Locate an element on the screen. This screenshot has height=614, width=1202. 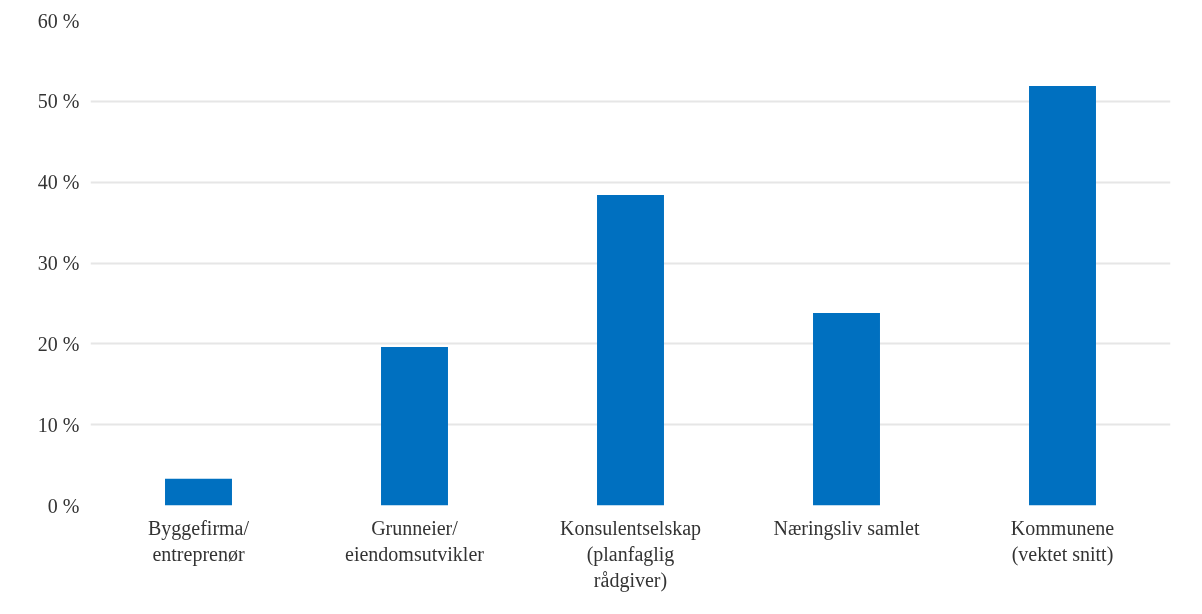
y-tick-label: 10 % is located at coordinates (58, 424).